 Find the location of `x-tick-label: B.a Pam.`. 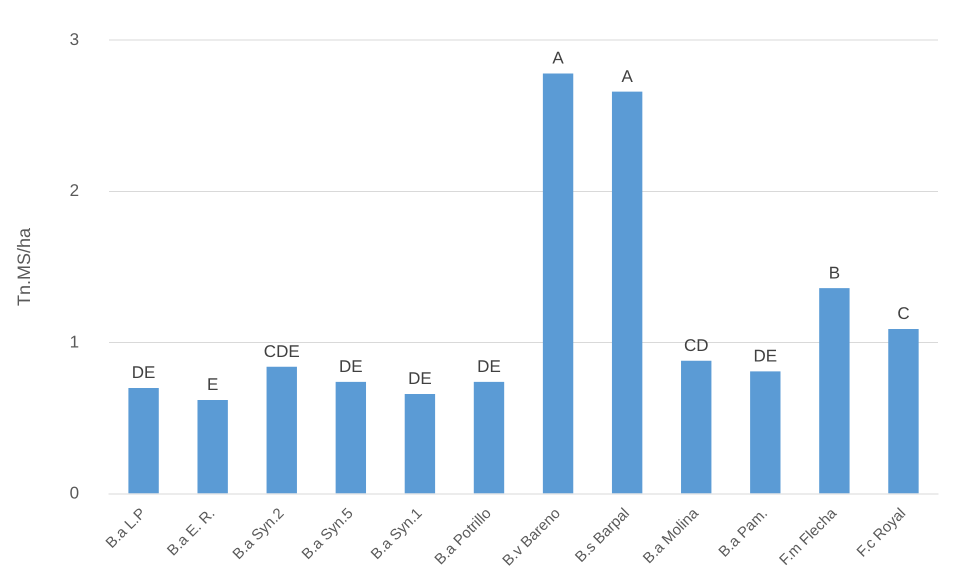

x-tick-label: B.a Pam. is located at coordinates (743, 532).